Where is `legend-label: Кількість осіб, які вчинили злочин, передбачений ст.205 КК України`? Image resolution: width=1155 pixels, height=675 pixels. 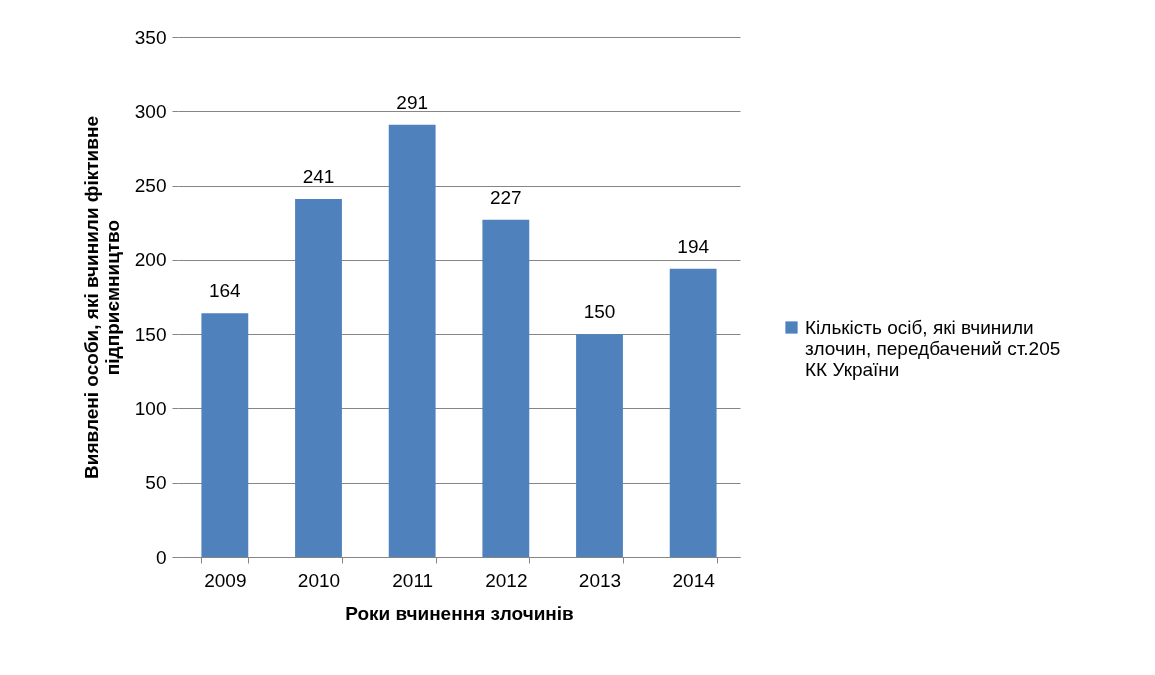
legend-label: Кількість осіб, які вчинили злочин, передбачений ст.205 КК України is located at coordinates (933, 348).